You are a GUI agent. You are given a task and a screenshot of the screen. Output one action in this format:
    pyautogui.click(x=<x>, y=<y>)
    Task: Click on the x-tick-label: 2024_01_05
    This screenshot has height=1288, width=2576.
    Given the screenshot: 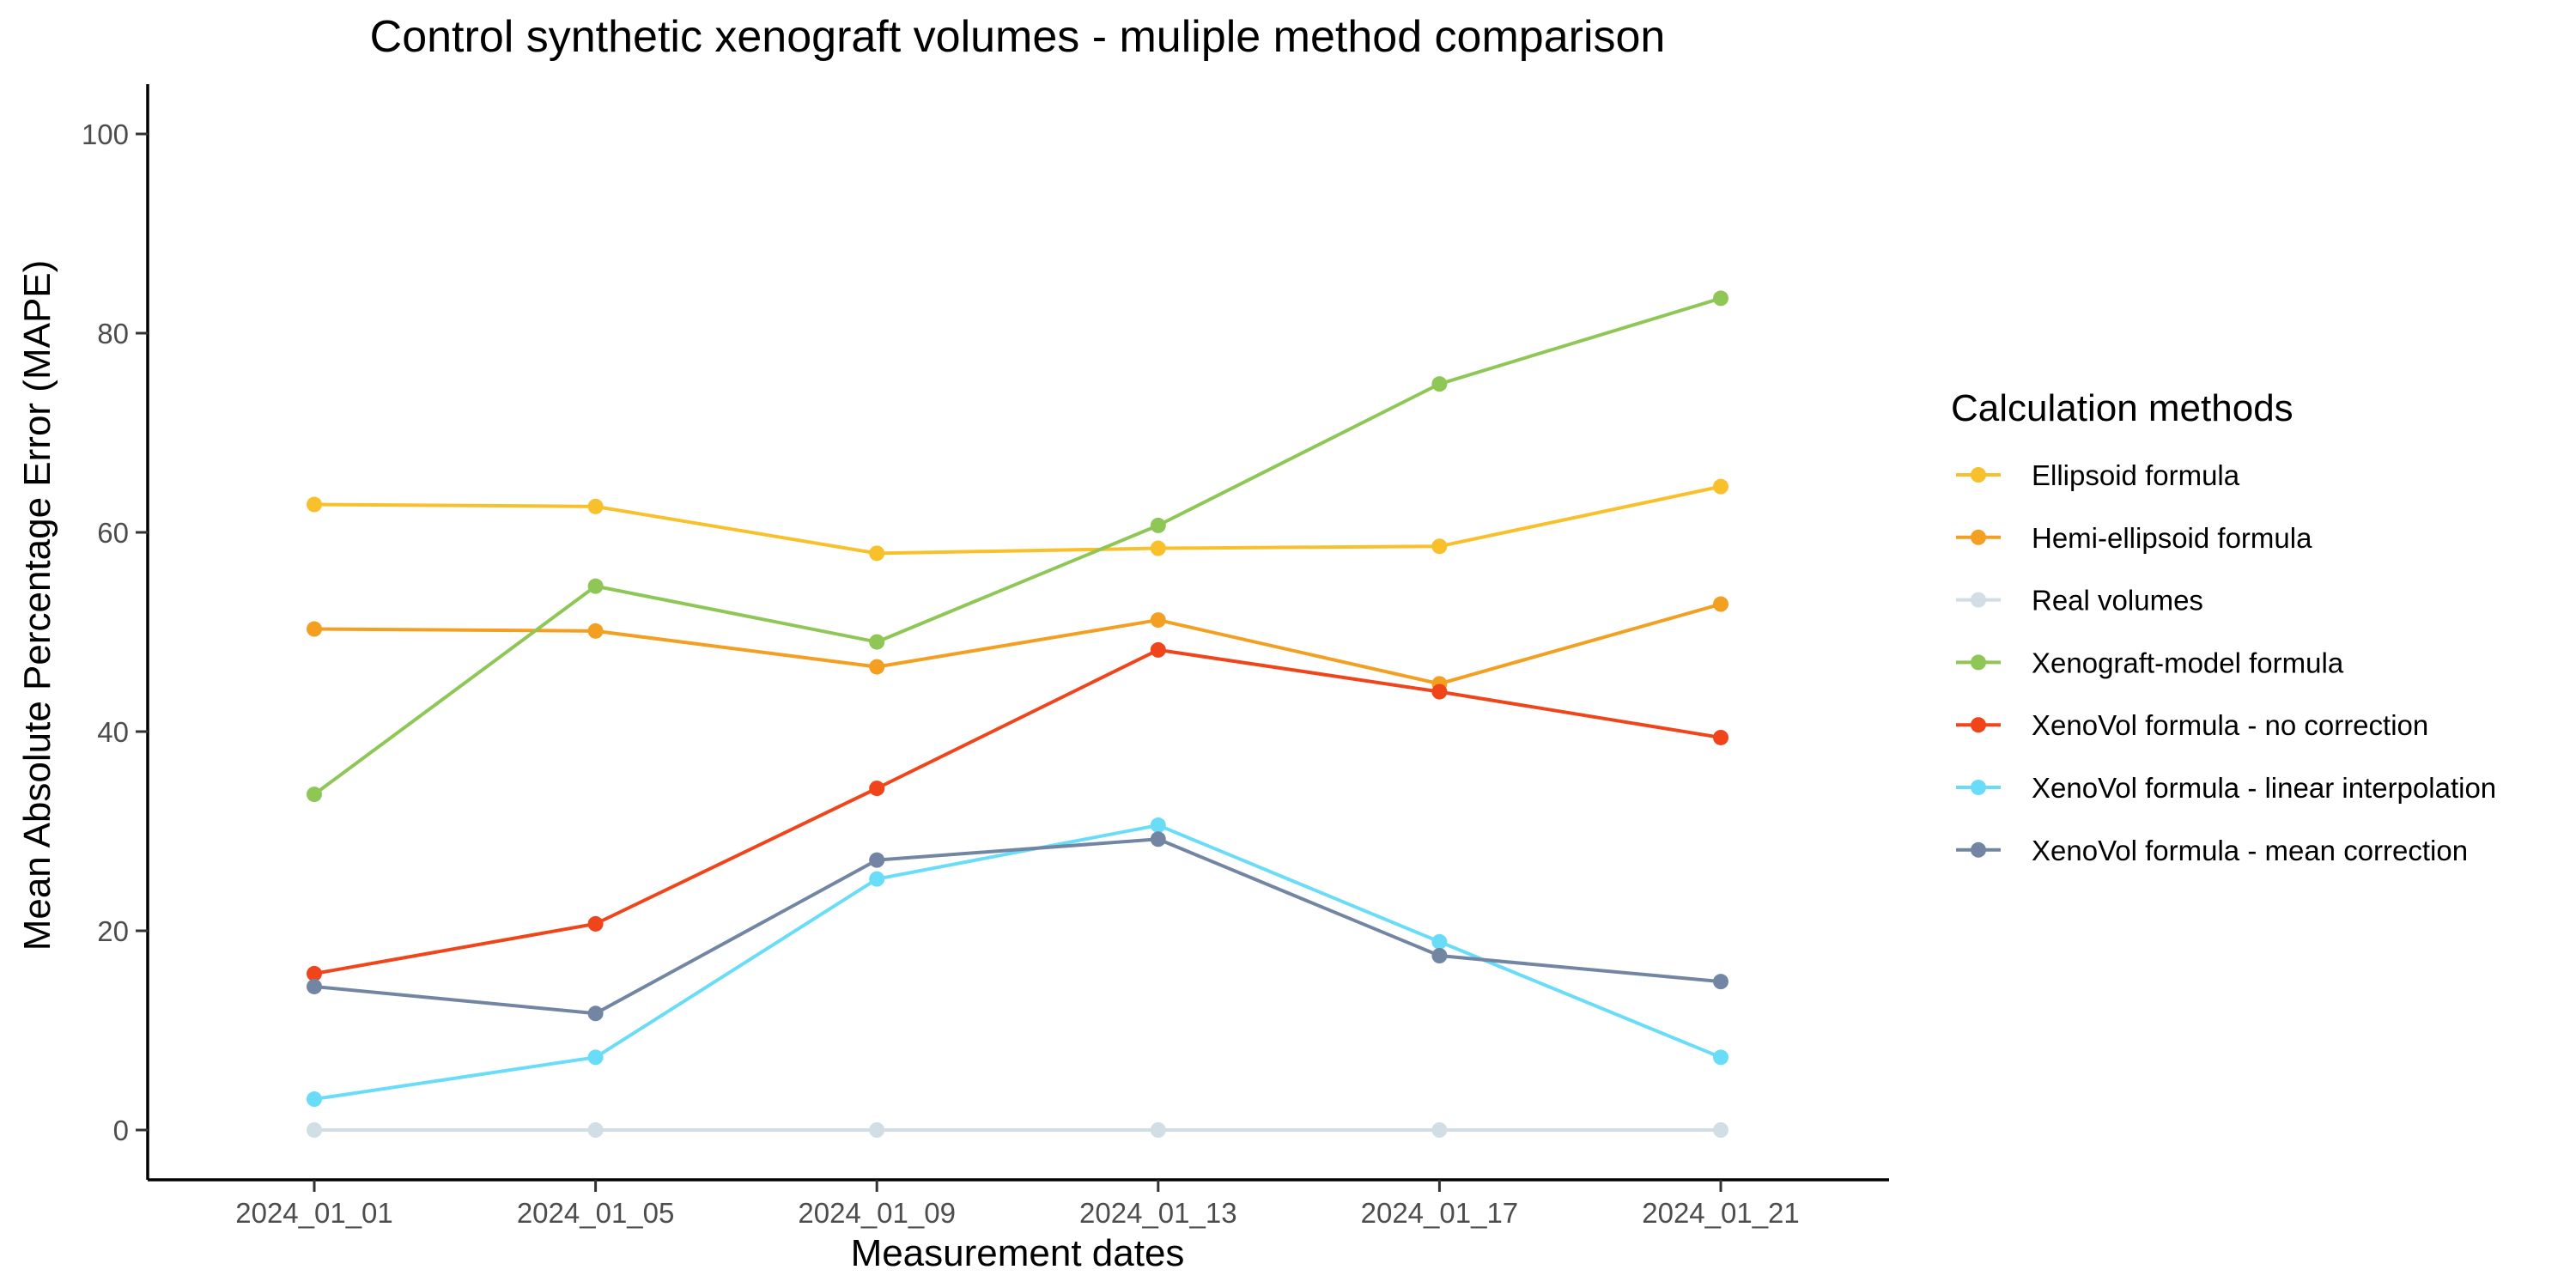 What is the action you would take?
    pyautogui.click(x=596, y=1213)
    